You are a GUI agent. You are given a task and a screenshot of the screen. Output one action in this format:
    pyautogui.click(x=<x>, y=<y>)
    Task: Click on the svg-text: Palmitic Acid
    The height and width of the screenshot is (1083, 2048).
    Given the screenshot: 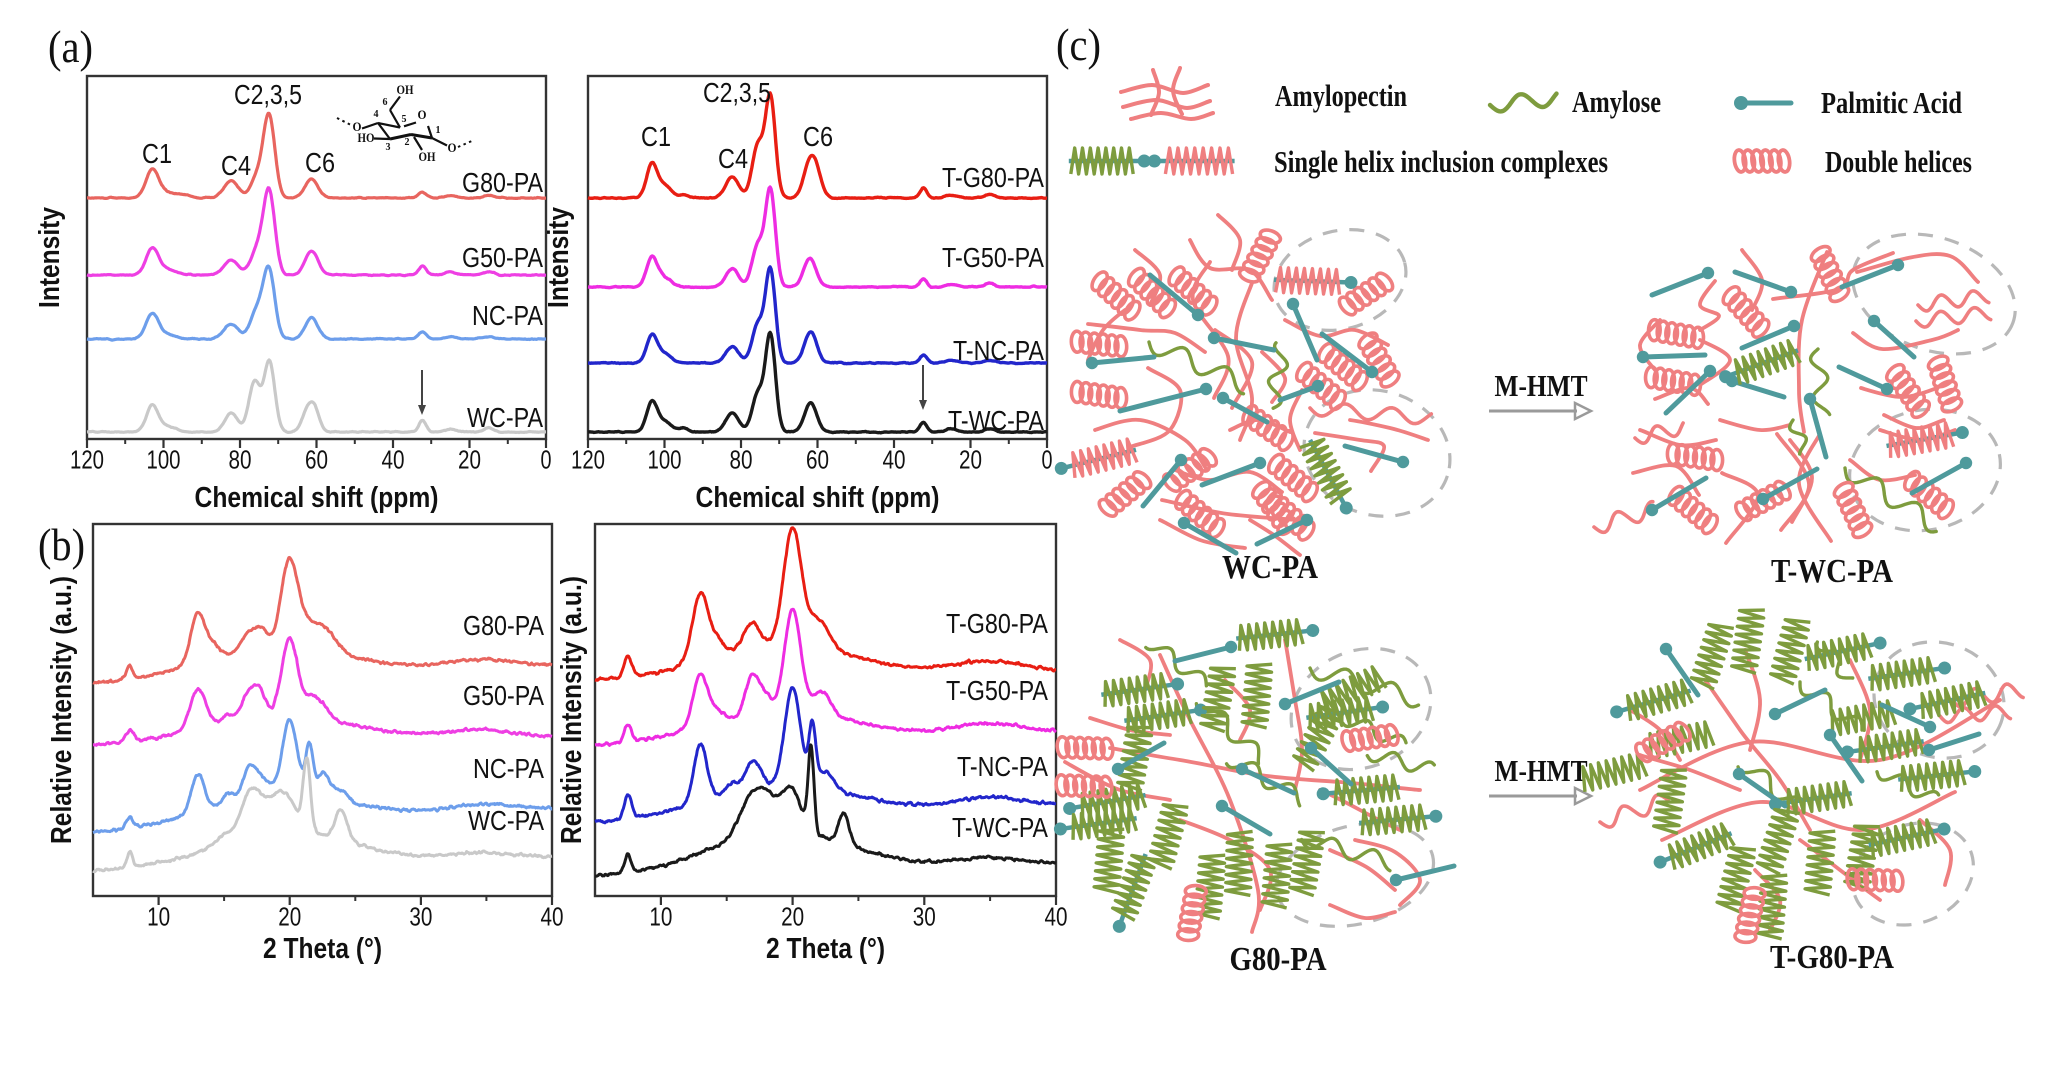 What is the action you would take?
    pyautogui.click(x=1891, y=102)
    